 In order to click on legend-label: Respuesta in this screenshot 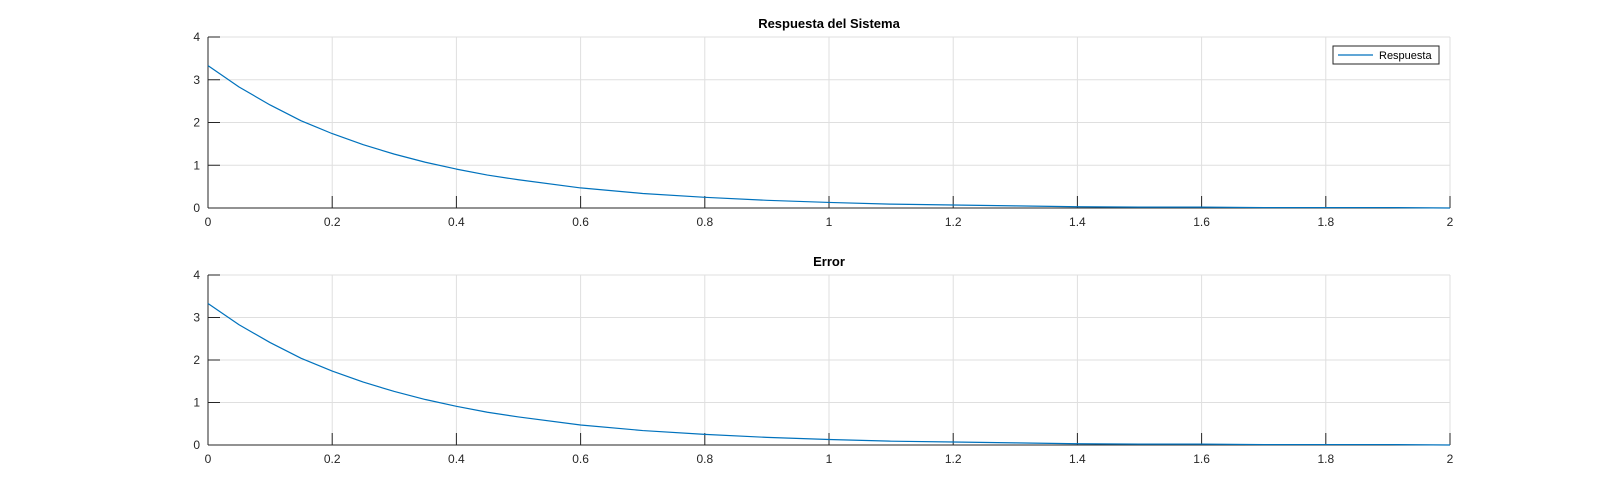, I will do `click(1405, 56)`.